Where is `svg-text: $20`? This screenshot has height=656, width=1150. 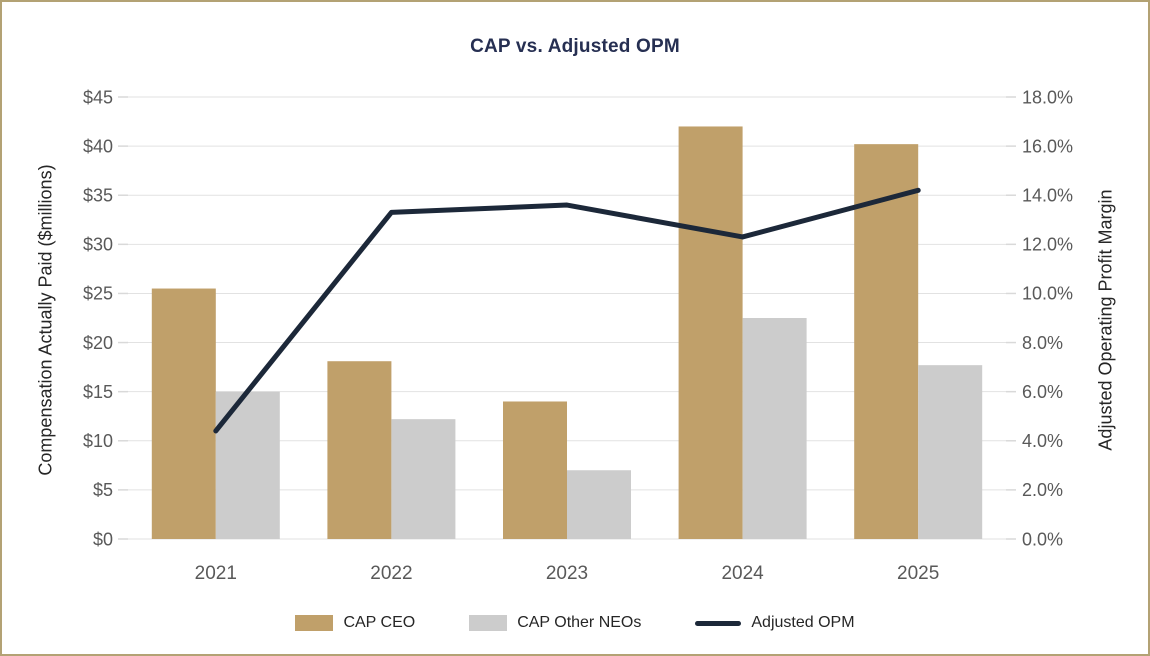 svg-text: $20 is located at coordinates (98, 343).